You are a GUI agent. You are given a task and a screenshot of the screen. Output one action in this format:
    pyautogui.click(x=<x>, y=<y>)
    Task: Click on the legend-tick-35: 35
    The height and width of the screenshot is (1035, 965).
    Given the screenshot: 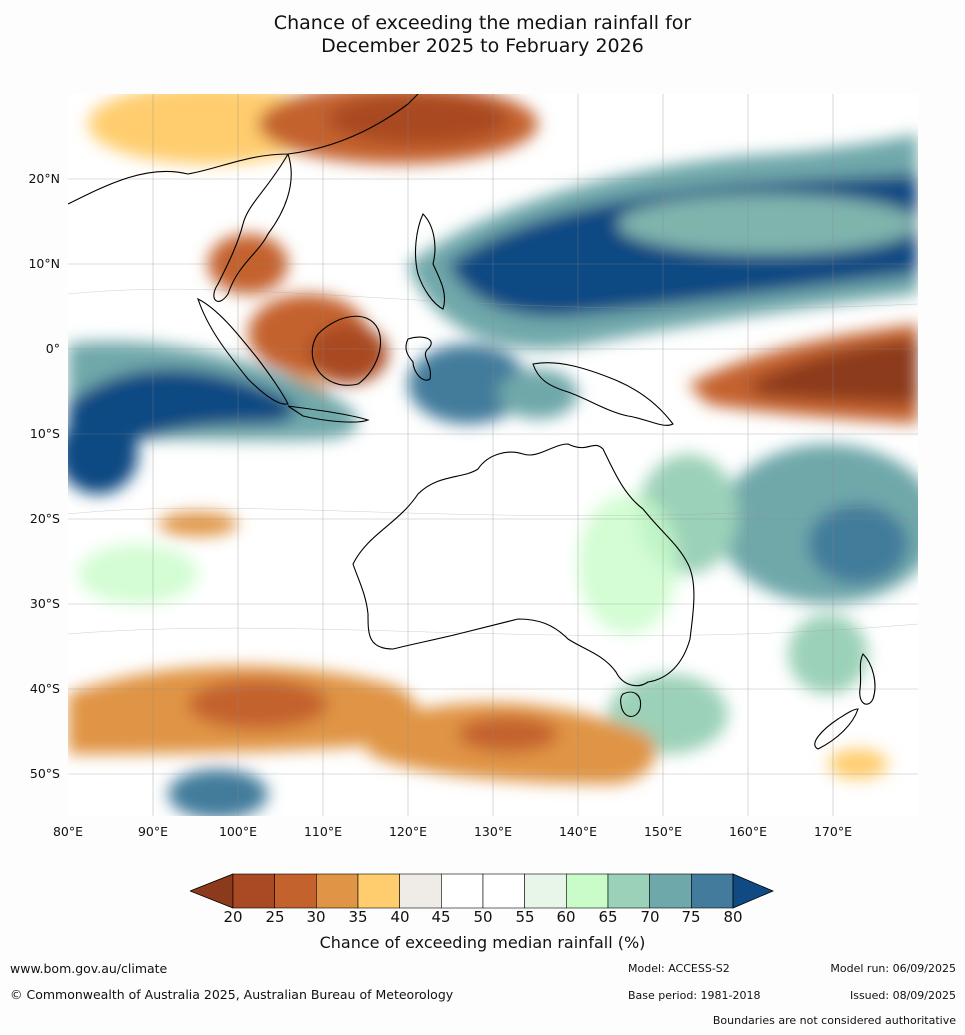 What is the action you would take?
    pyautogui.click(x=358, y=917)
    